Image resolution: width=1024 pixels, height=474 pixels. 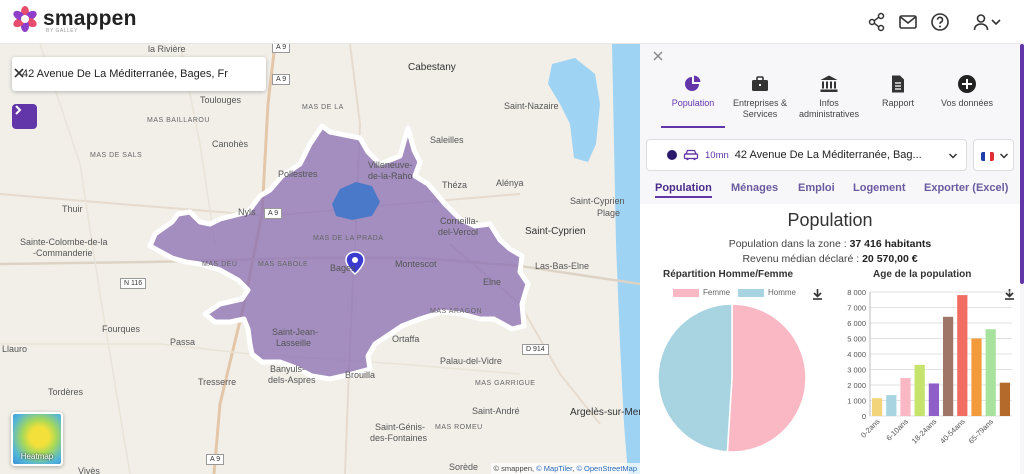 I want to click on map-place-label: MAS BAILLAROU, so click(x=178, y=120).